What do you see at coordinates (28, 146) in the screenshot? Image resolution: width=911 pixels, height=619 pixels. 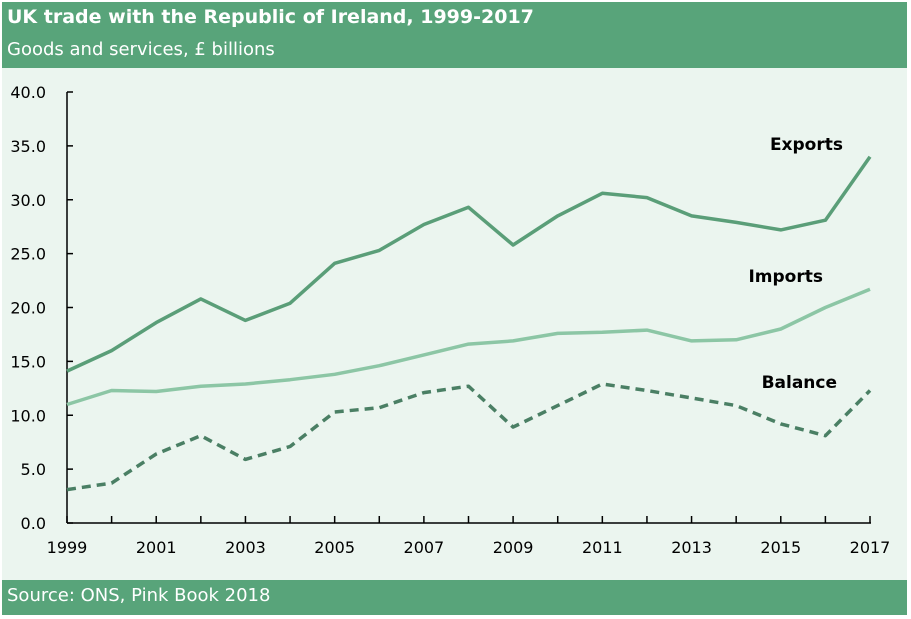 I see `y-tick-label: 35.0` at bounding box center [28, 146].